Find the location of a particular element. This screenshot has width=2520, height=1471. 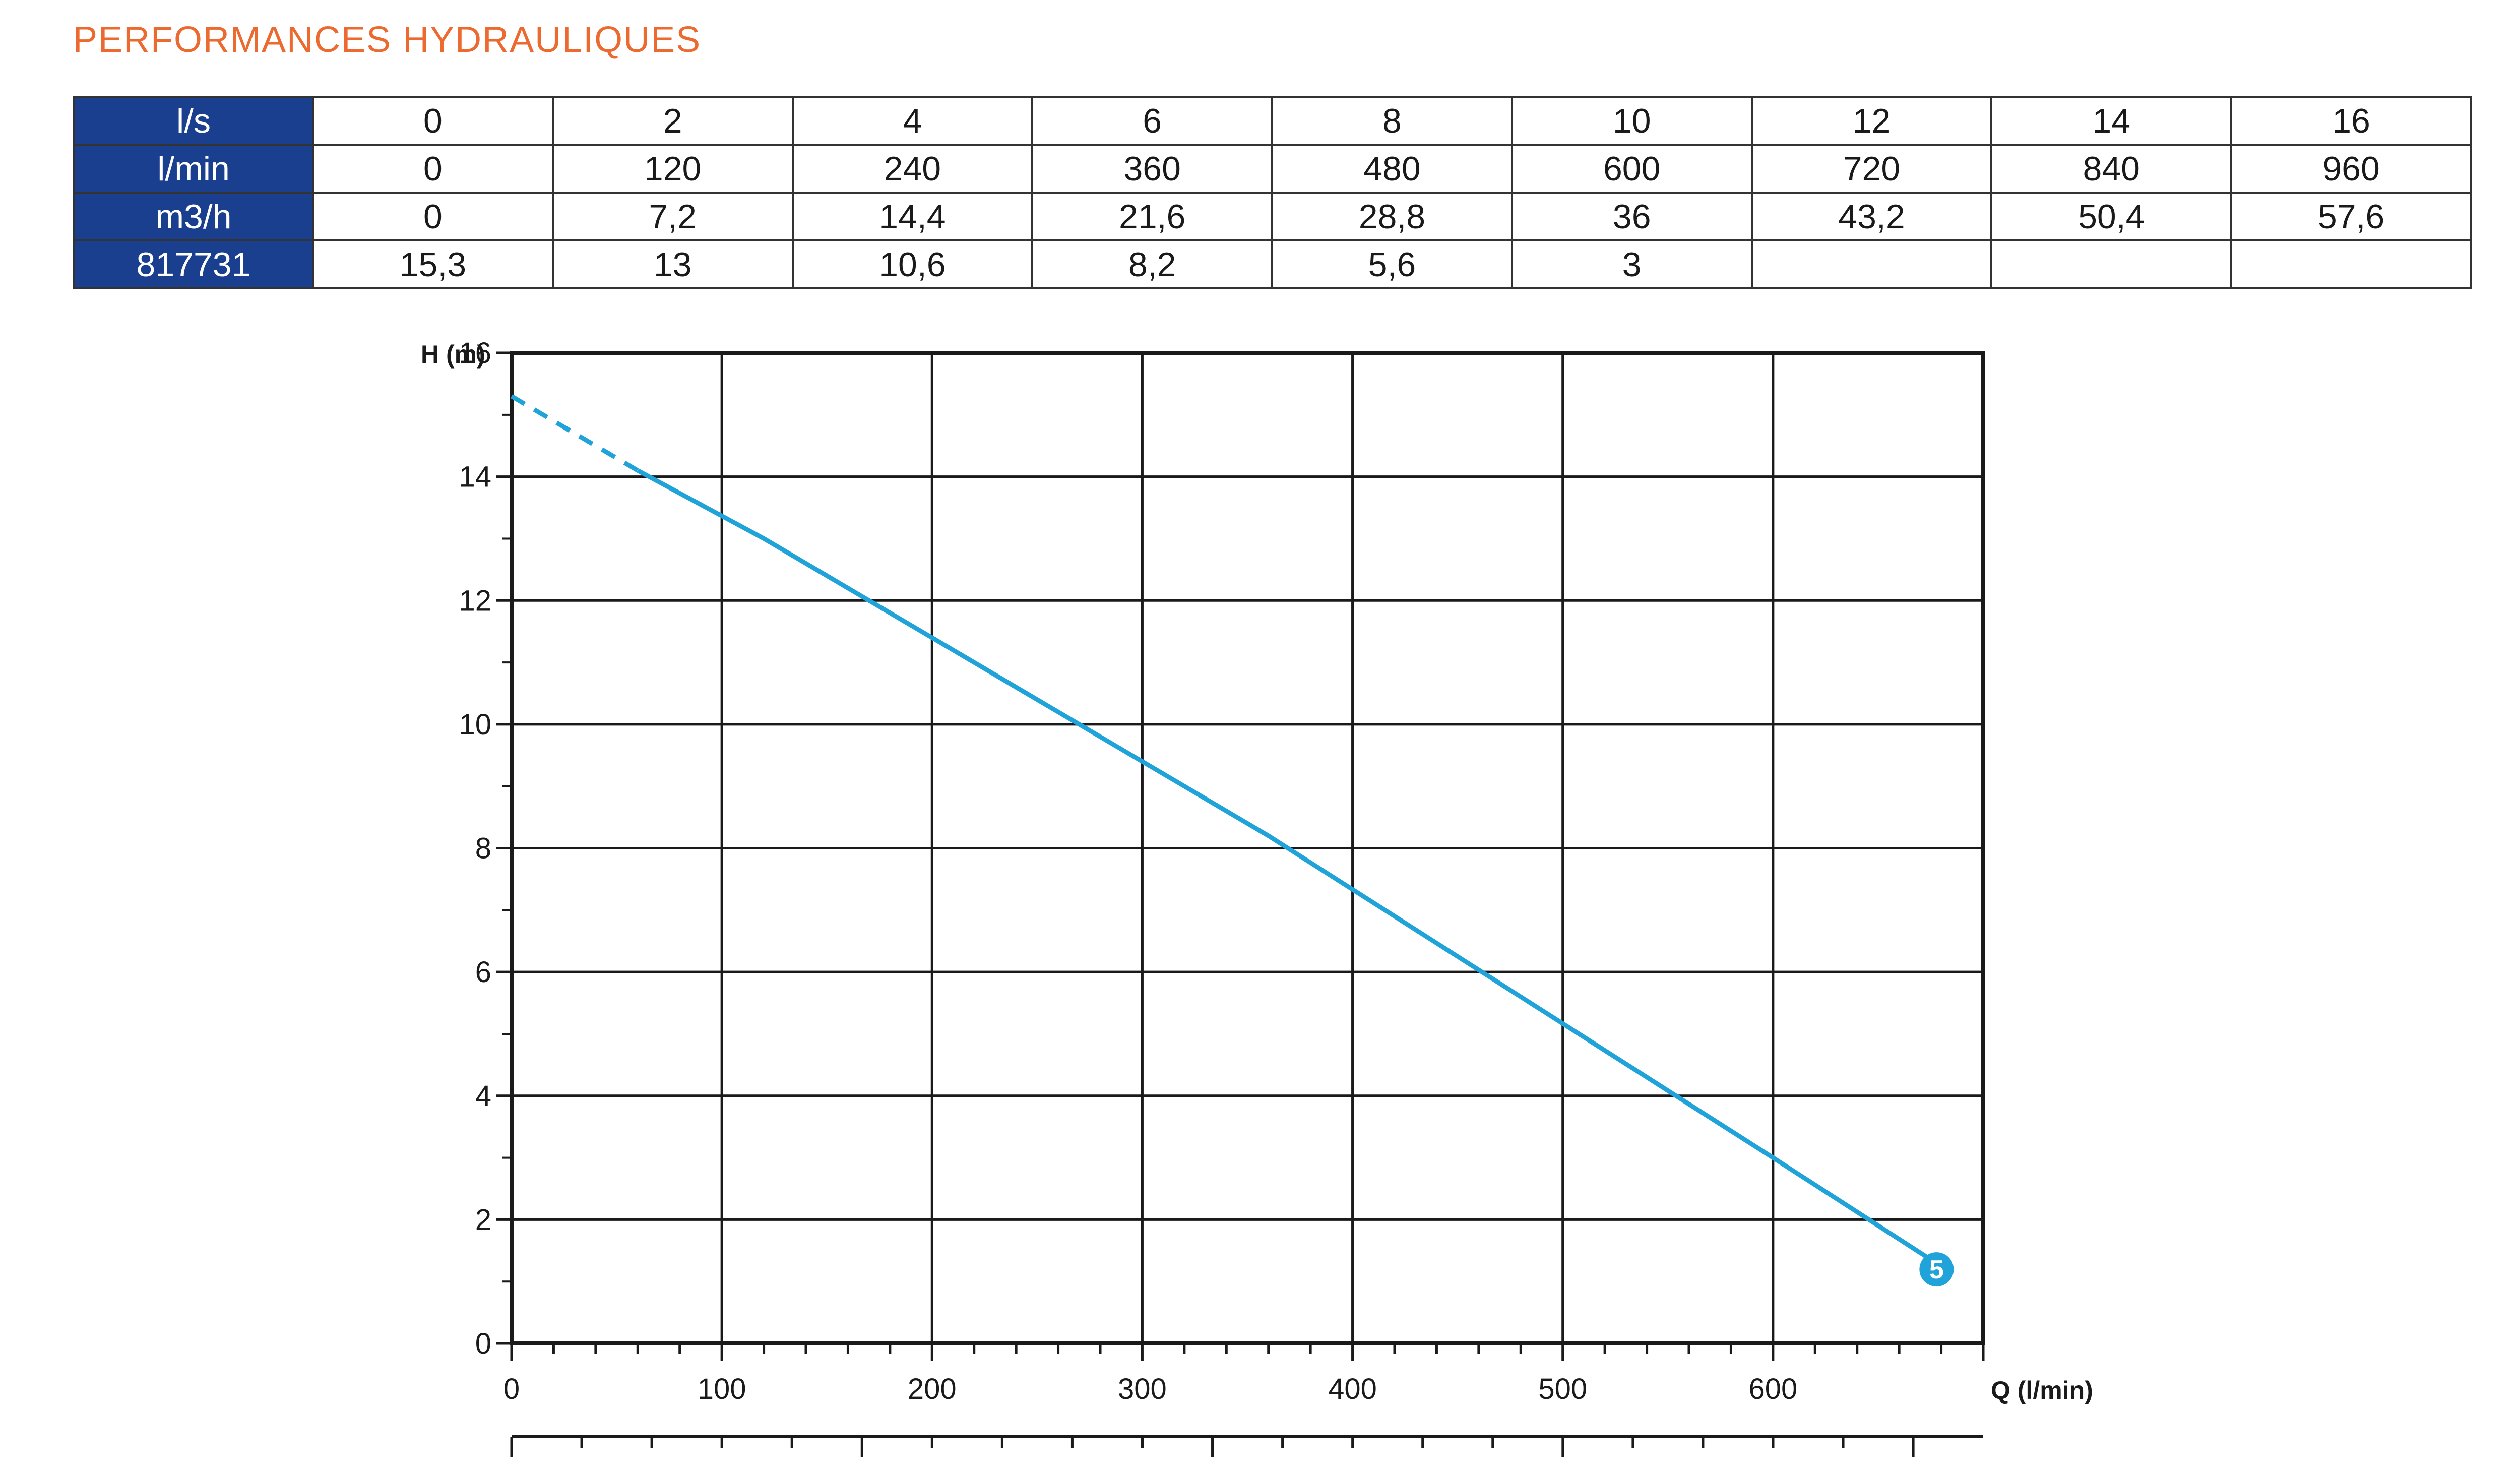

table-cell: 600 is located at coordinates (1632, 169).